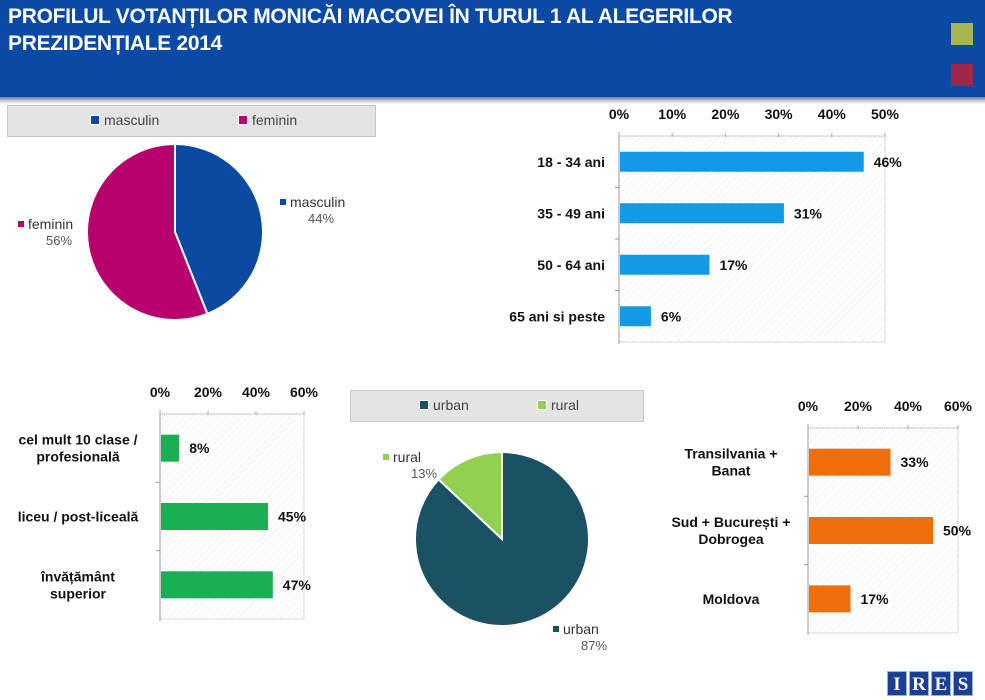  Describe the element at coordinates (542, 405) in the screenshot. I see `legend-swatch-rural` at that location.